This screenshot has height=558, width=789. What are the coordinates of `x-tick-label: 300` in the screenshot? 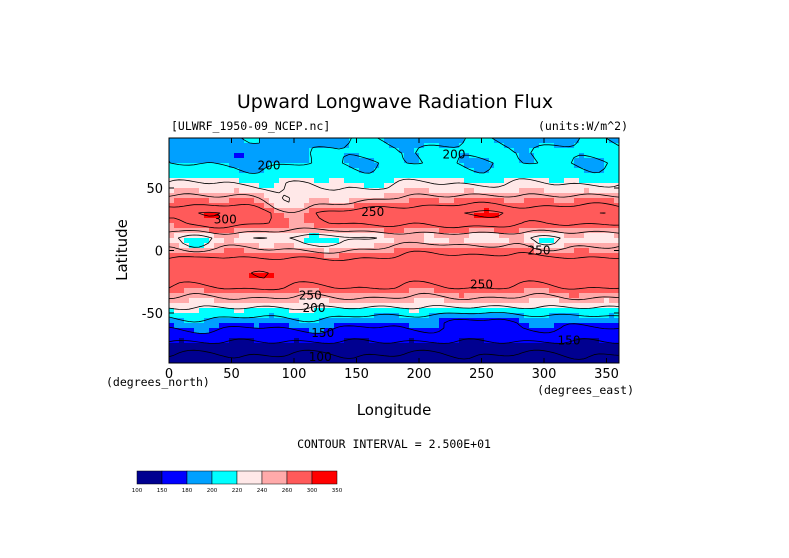 It's located at (544, 374).